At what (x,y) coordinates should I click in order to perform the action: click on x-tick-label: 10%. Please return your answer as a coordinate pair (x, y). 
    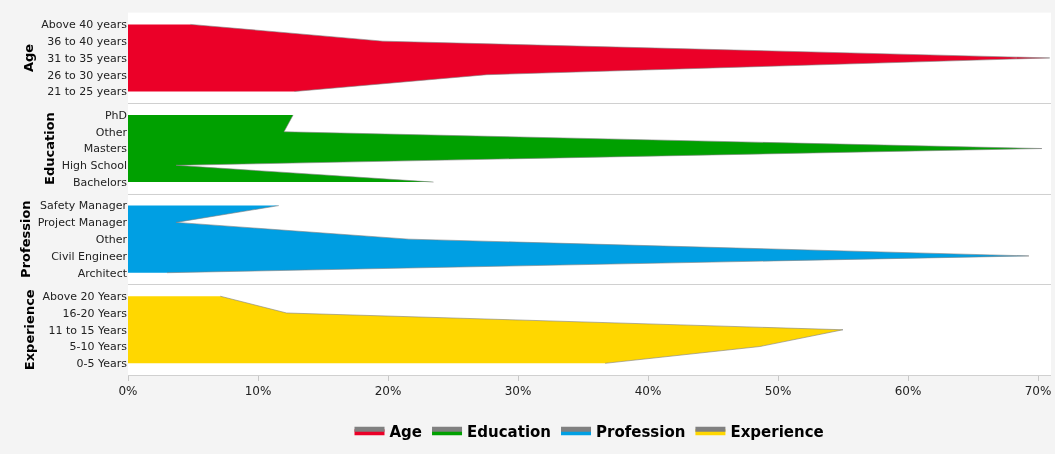
    Looking at the image, I should click on (258, 391).